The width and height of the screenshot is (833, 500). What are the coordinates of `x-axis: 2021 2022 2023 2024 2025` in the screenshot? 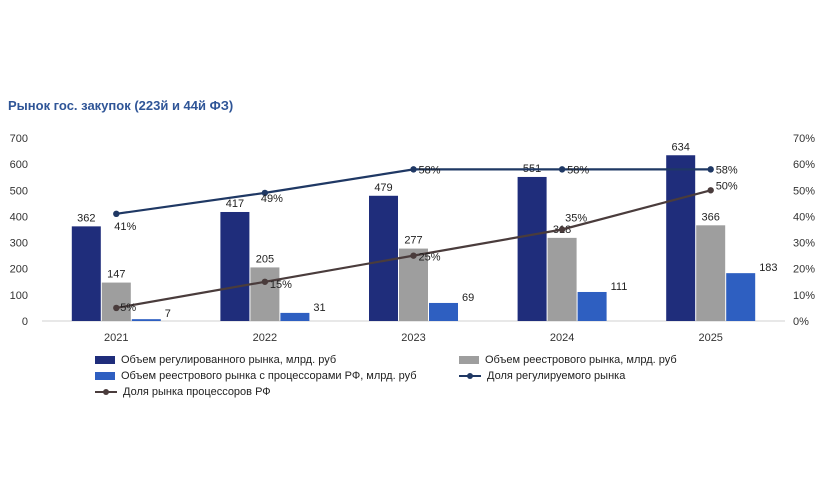 It's located at (413, 338).